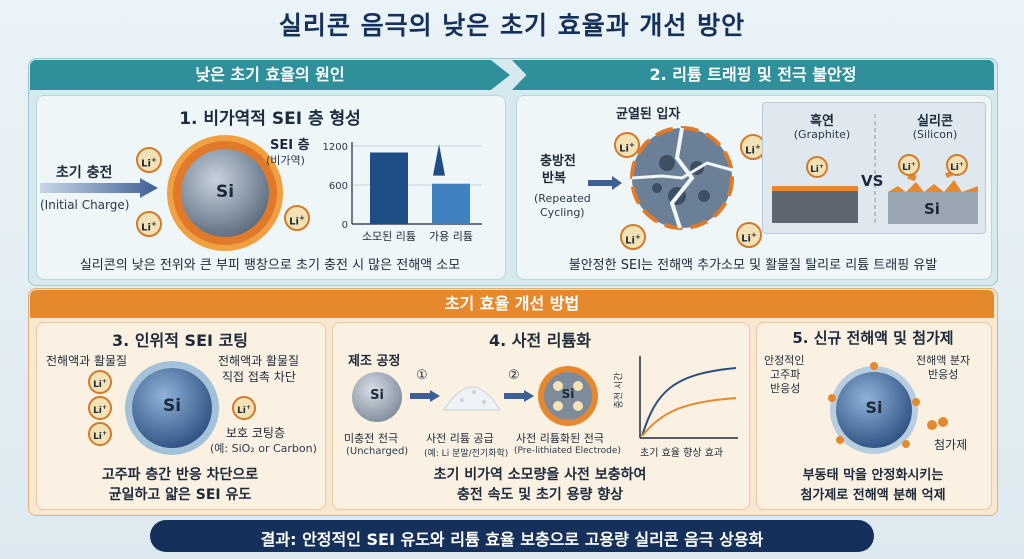  What do you see at coordinates (932, 209) in the screenshot?
I see `silicon-si-label: Si` at bounding box center [932, 209].